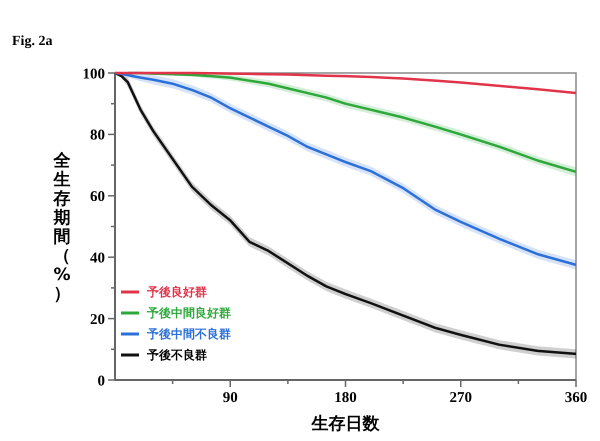 Image resolution: width=600 pixels, height=441 pixels. Describe the element at coordinates (97, 320) in the screenshot. I see `y-tick-label: 20` at that location.